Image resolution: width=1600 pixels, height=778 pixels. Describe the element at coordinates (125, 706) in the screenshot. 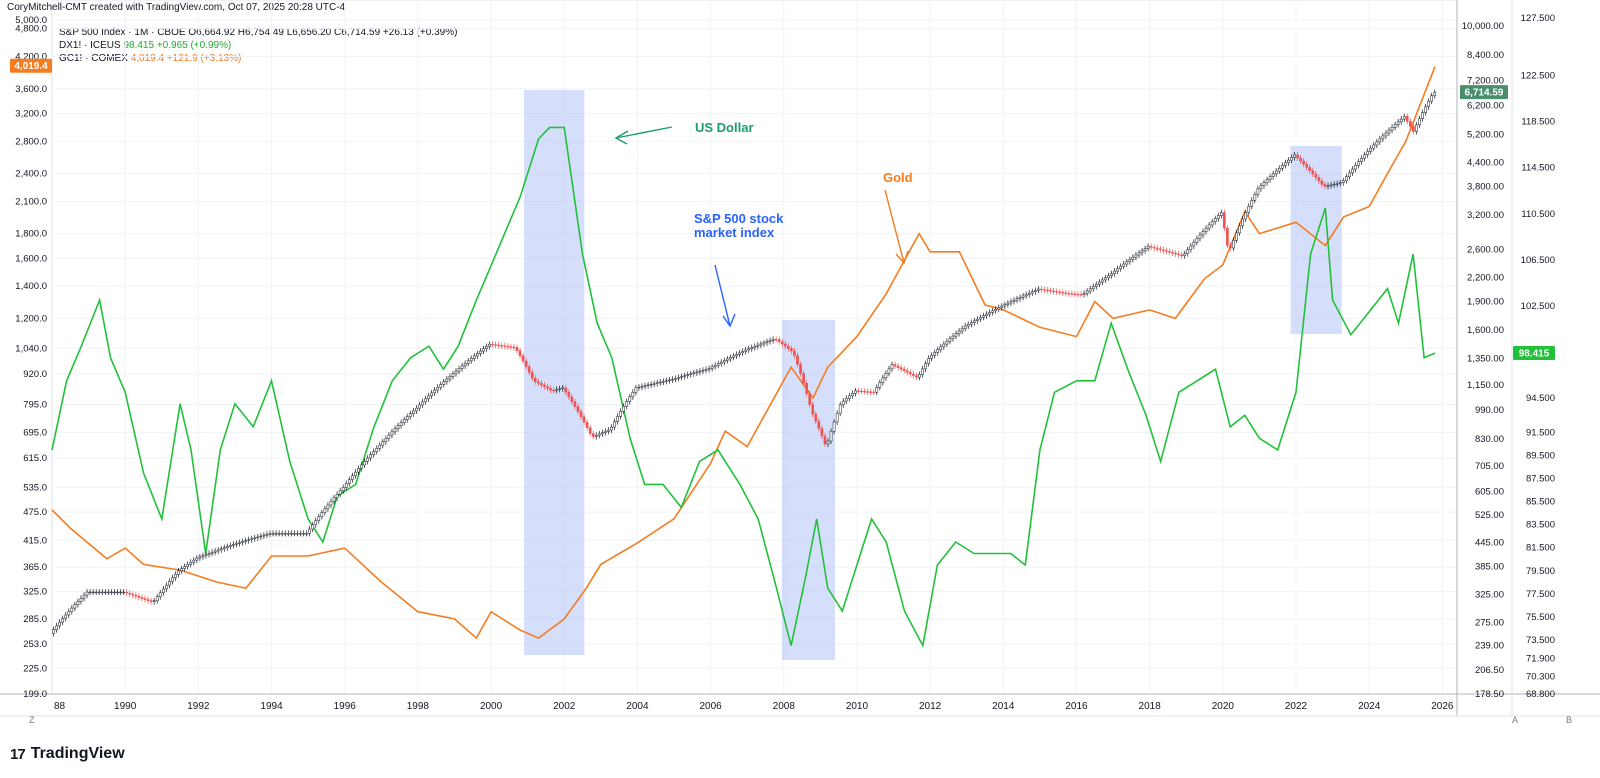

I see `x-tick-label: 1990` at that location.